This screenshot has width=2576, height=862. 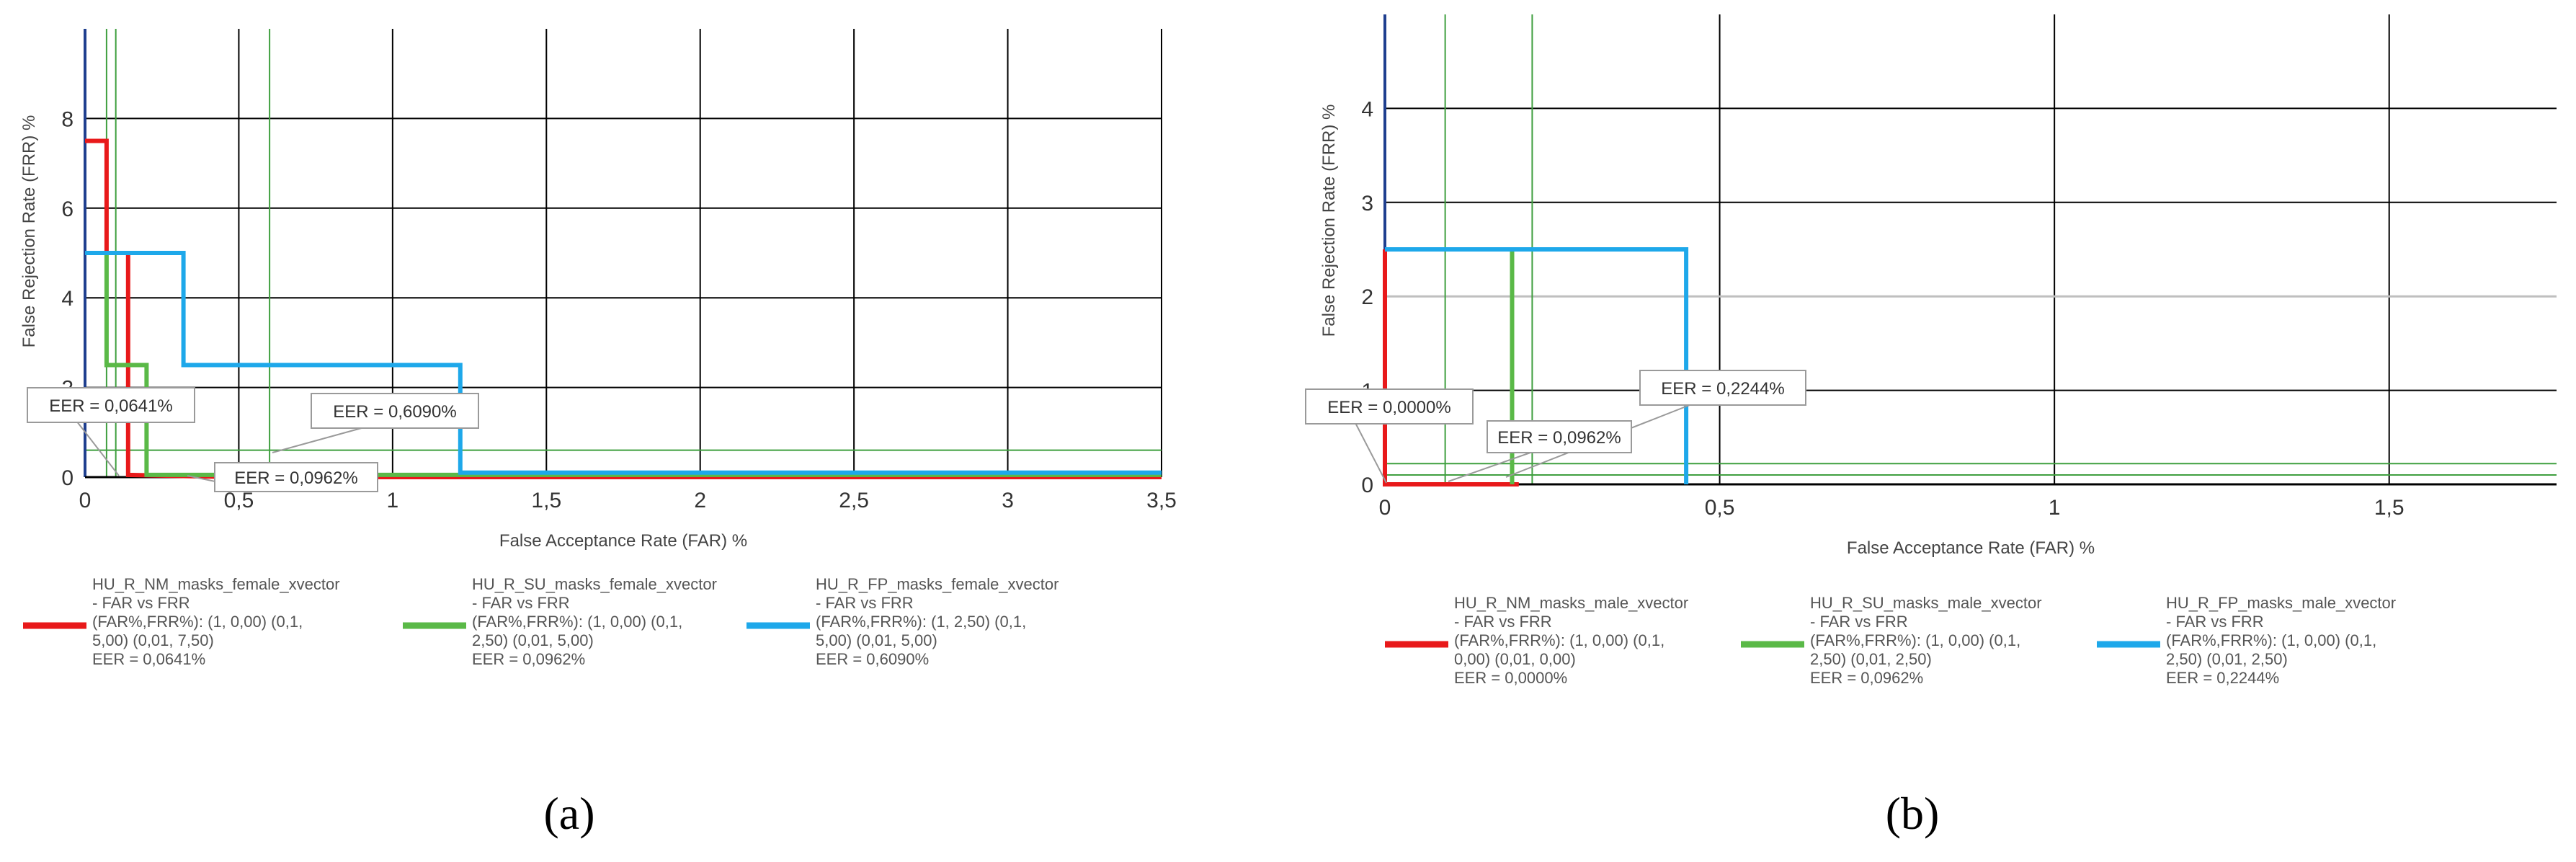 I want to click on y-tick-label: 6, so click(x=67, y=209).